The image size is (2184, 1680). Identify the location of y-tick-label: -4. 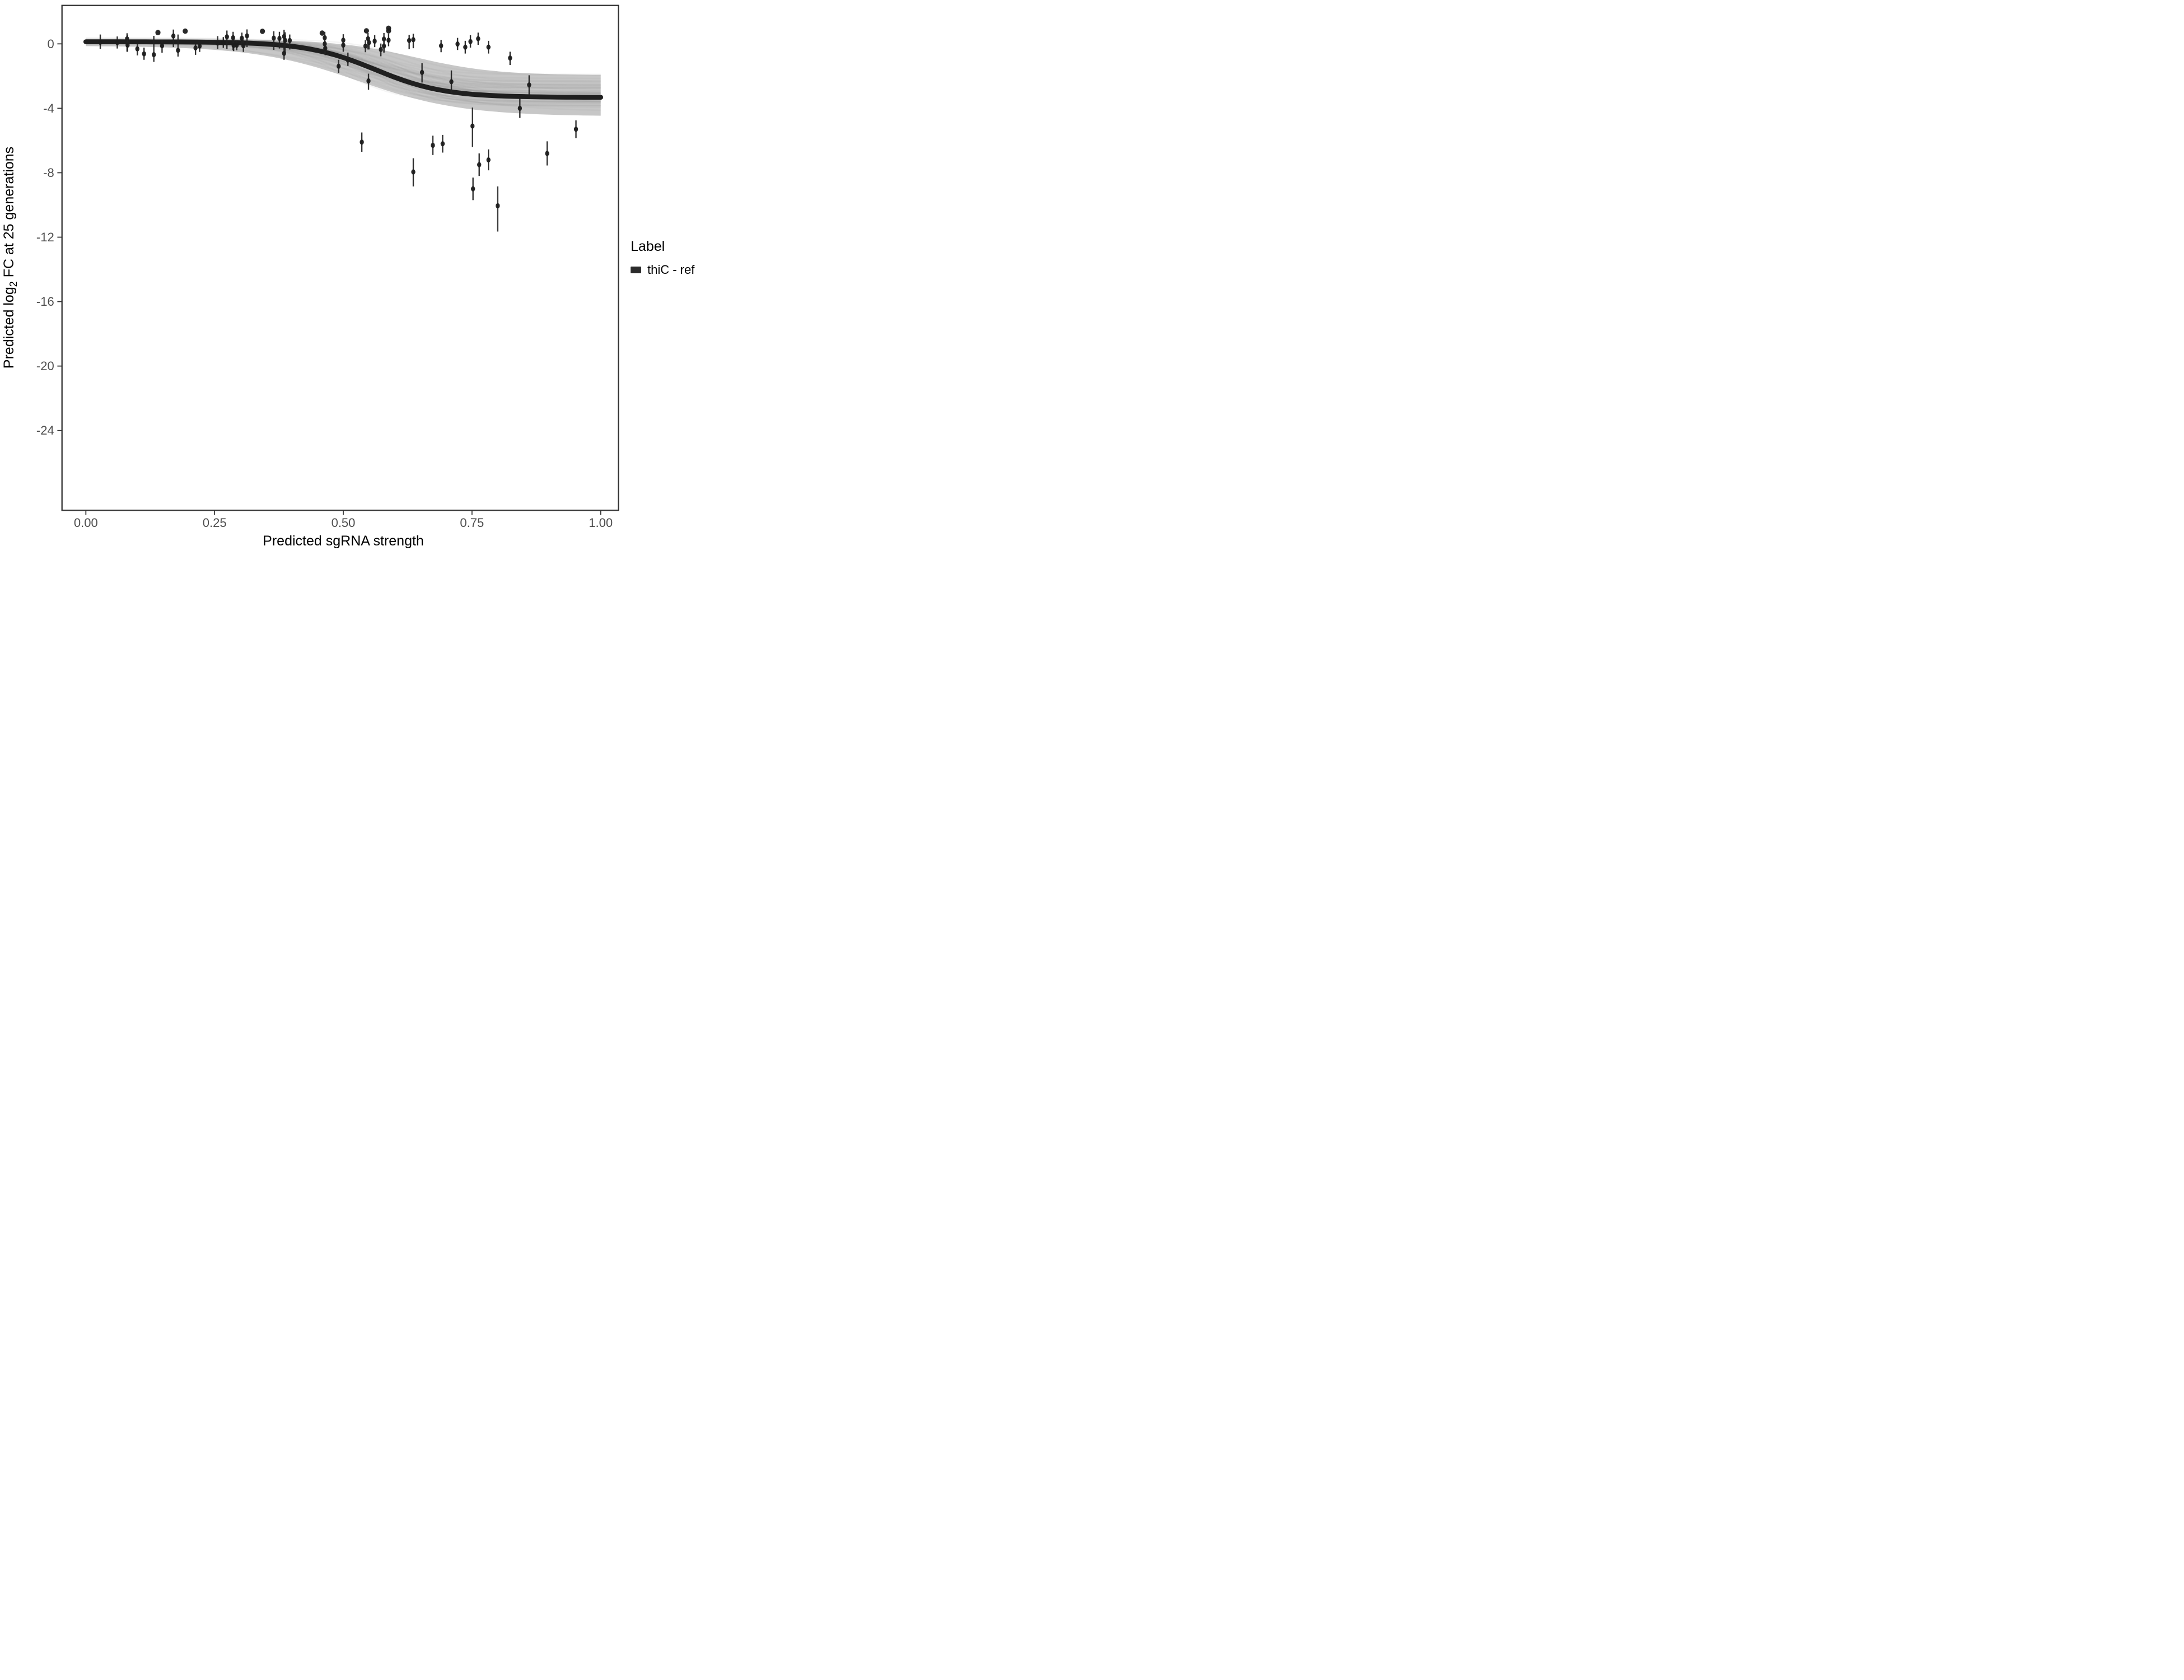
(49, 108).